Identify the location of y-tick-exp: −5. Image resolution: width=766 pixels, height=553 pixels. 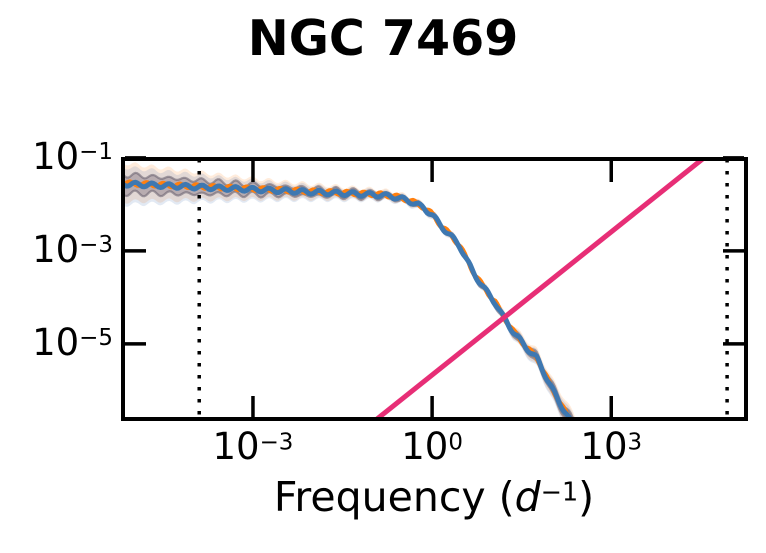
(96, 337).